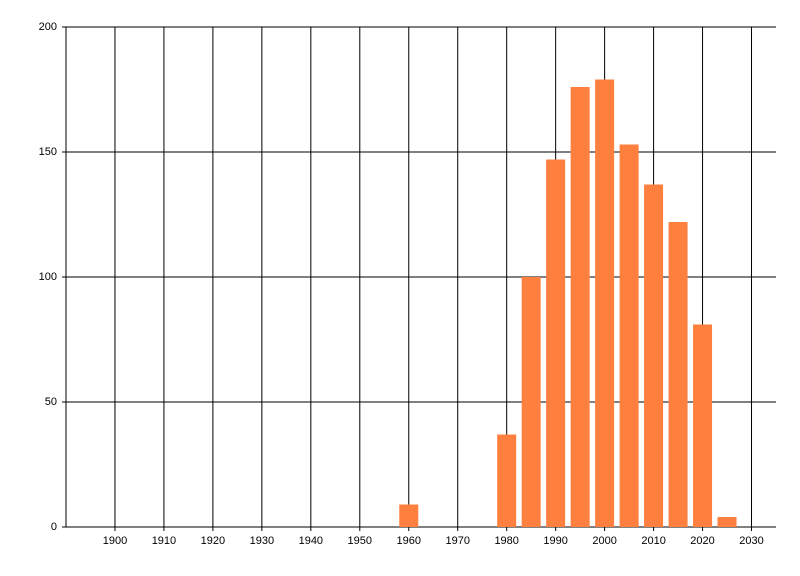  I want to click on x-tick-label: 1930, so click(262, 541).